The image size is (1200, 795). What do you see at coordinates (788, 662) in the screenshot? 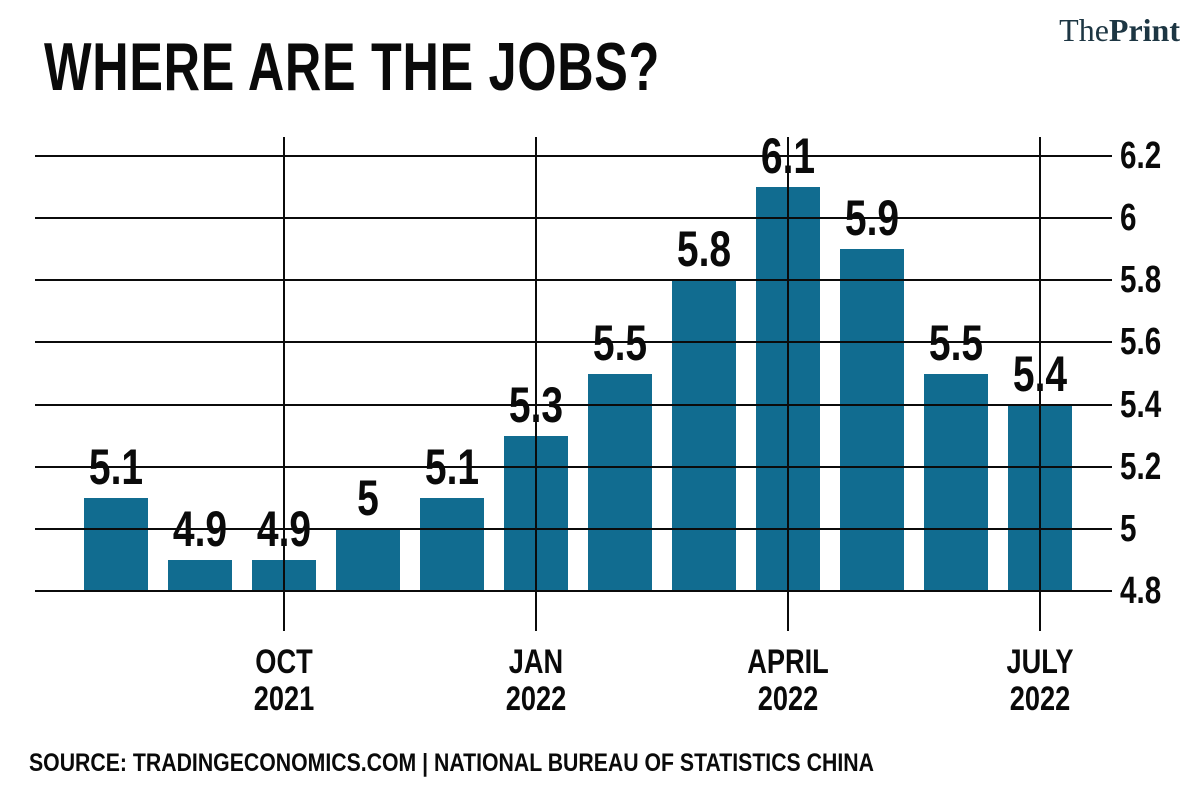
I see `x-tick-month: APRIL` at bounding box center [788, 662].